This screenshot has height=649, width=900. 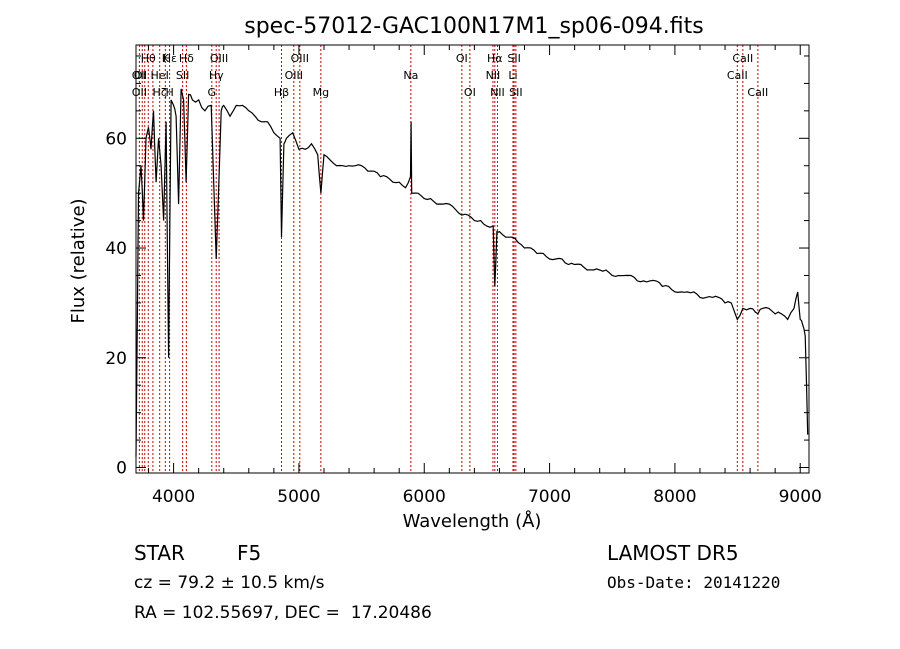 I want to click on y-tick-label: 0, so click(x=121, y=469).